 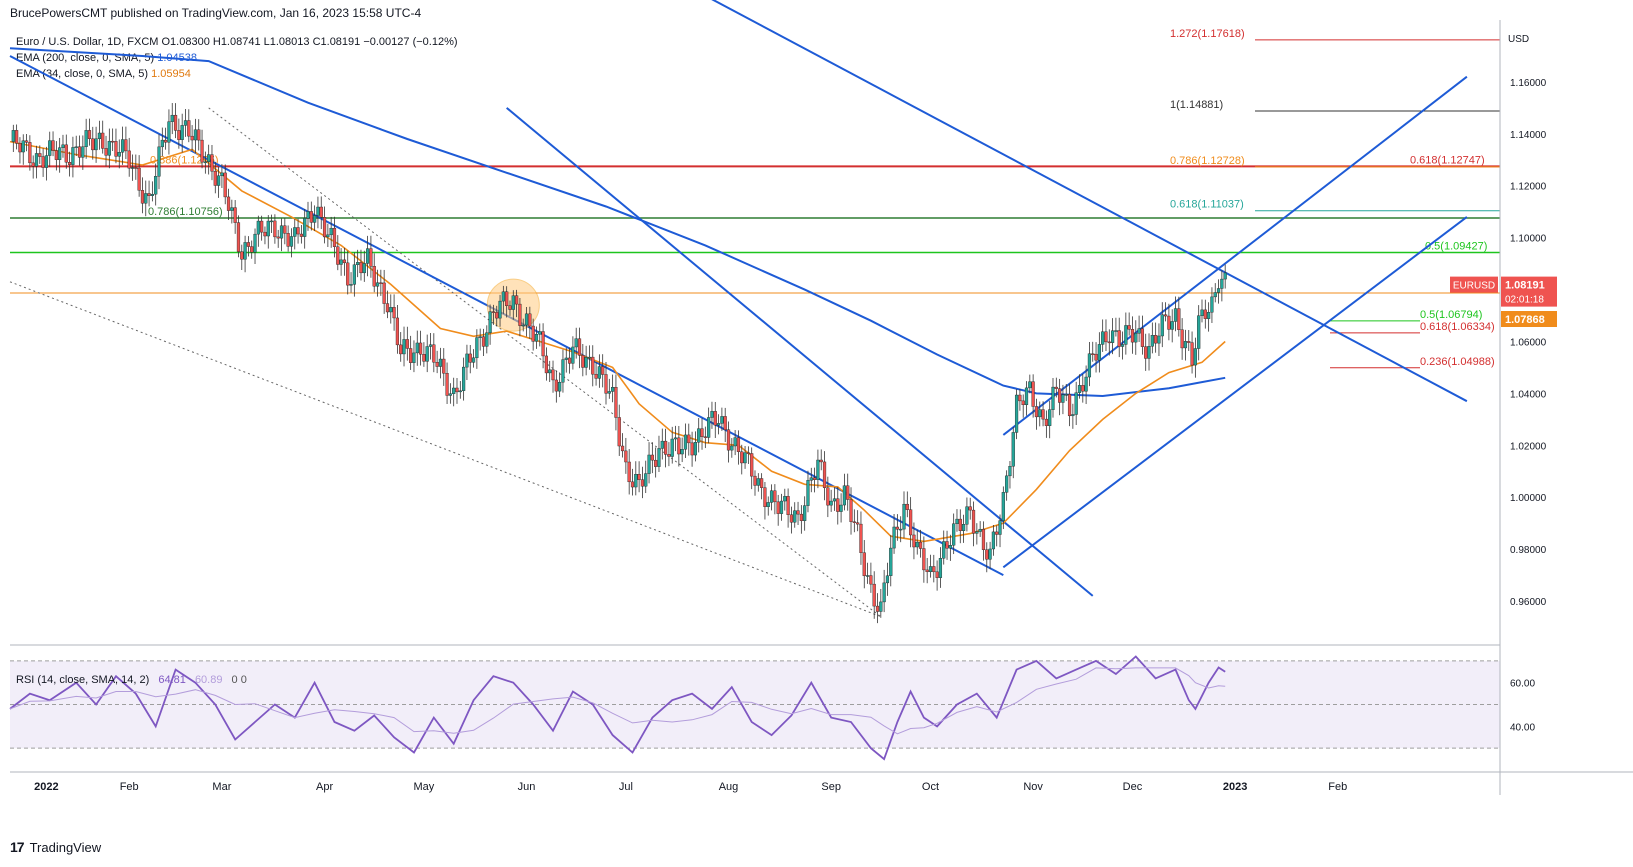 What do you see at coordinates (55, 847) in the screenshot?
I see `tradingview-logo: 17 TradingView` at bounding box center [55, 847].